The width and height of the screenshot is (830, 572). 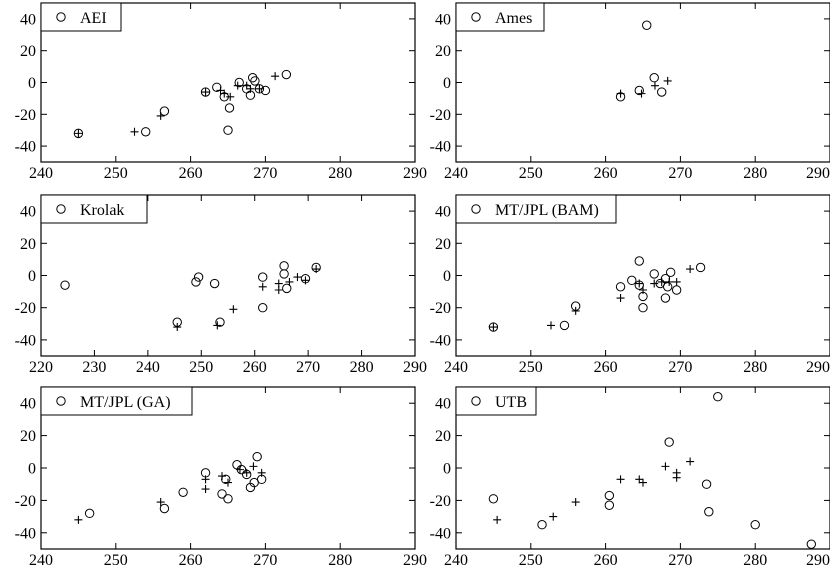 I want to click on legend-label: MT/JPL (BAM), so click(x=547, y=210).